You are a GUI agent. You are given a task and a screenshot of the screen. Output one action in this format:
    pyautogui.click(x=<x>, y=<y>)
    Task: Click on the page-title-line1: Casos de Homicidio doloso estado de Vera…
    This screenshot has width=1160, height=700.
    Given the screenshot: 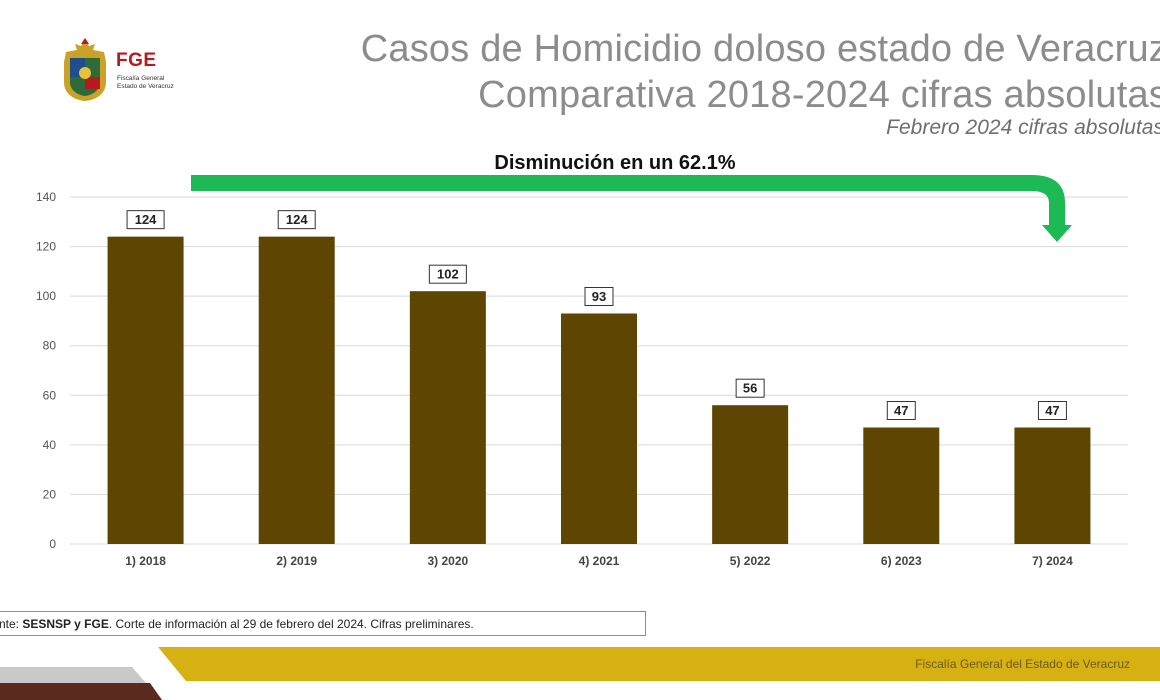 What is the action you would take?
    pyautogui.click(x=760, y=49)
    